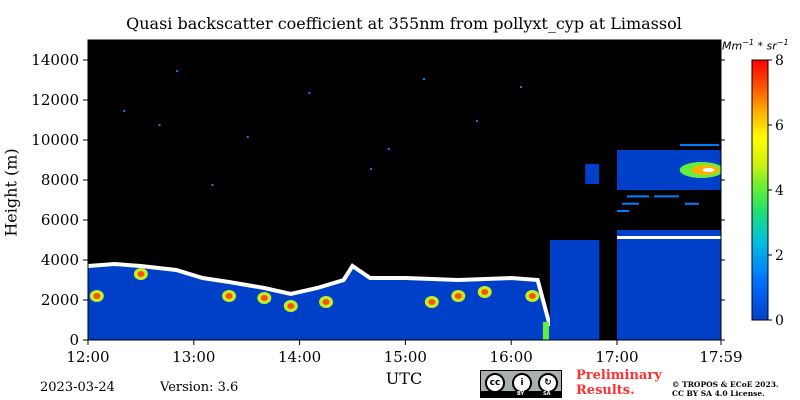 The image size is (800, 400). Describe the element at coordinates (592, 174) in the screenshot. I see `cloud-patch` at that location.